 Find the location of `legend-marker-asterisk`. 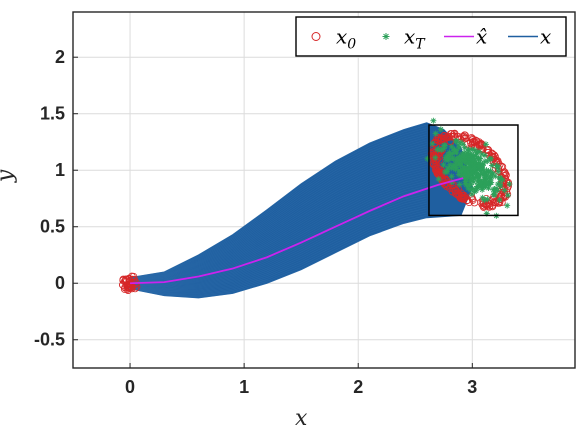

legend-marker-asterisk is located at coordinates (386, 36).